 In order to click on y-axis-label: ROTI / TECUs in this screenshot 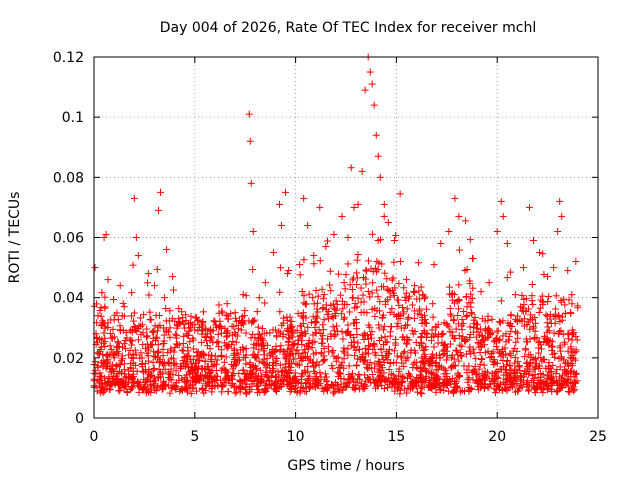, I will do `click(15, 238)`.